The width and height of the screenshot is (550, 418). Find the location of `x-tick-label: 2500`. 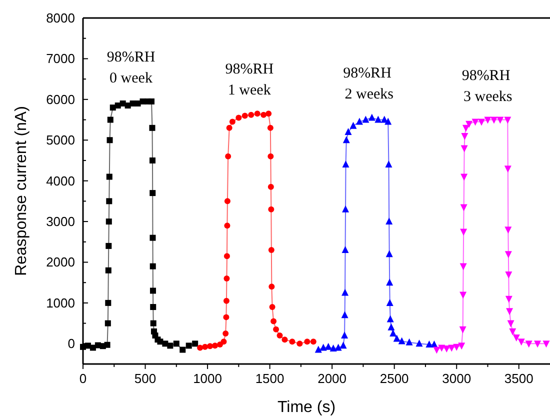

x-tick-label: 2500 is located at coordinates (394, 378).